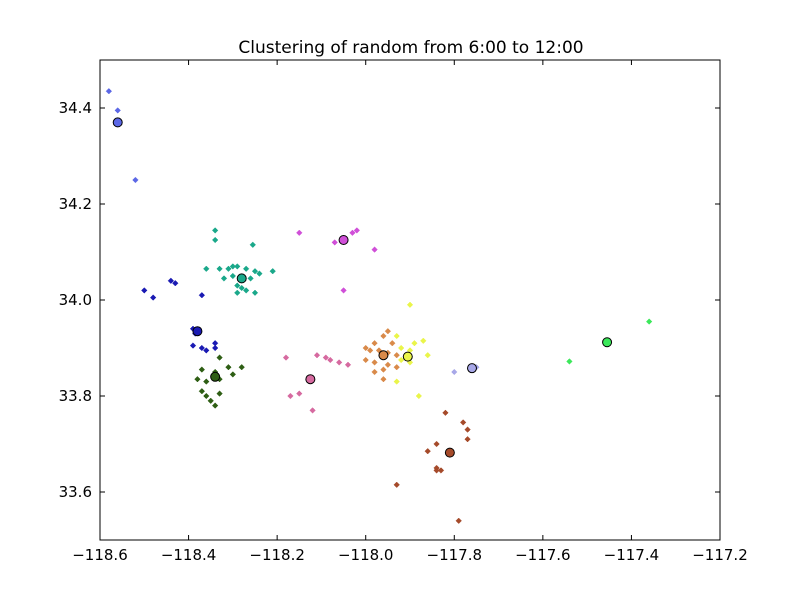 The image size is (800, 600). What do you see at coordinates (366, 555) in the screenshot?
I see `x-tick-label: −118.0` at bounding box center [366, 555].